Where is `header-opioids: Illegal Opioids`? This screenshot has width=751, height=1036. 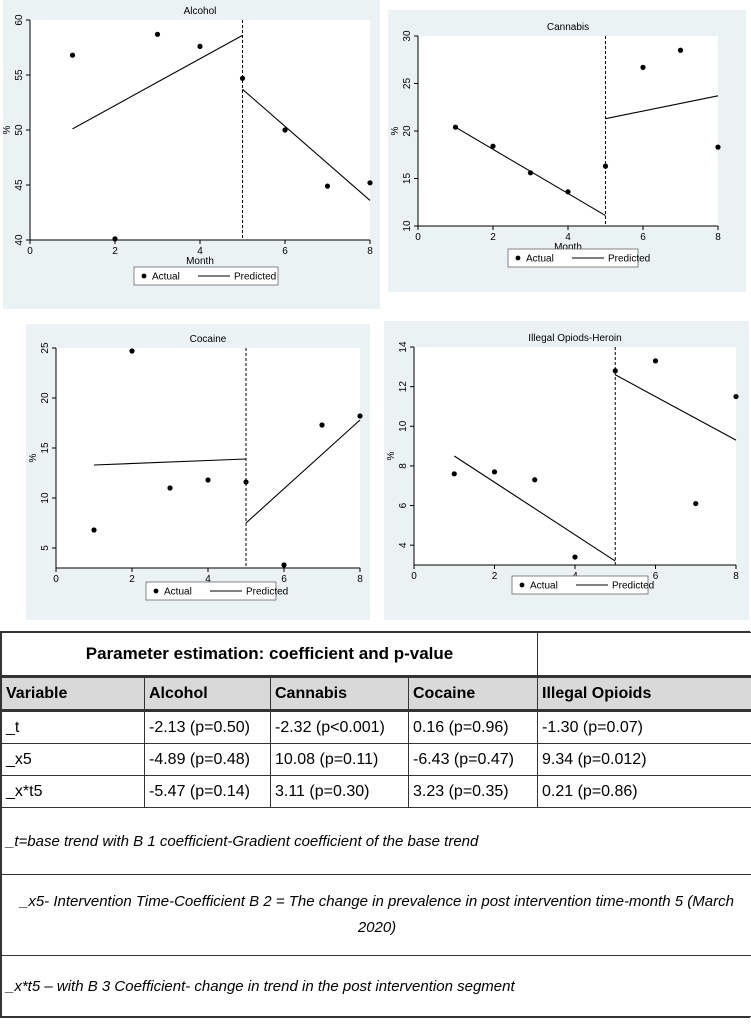
header-opioids: Illegal Opioids is located at coordinates (644, 693).